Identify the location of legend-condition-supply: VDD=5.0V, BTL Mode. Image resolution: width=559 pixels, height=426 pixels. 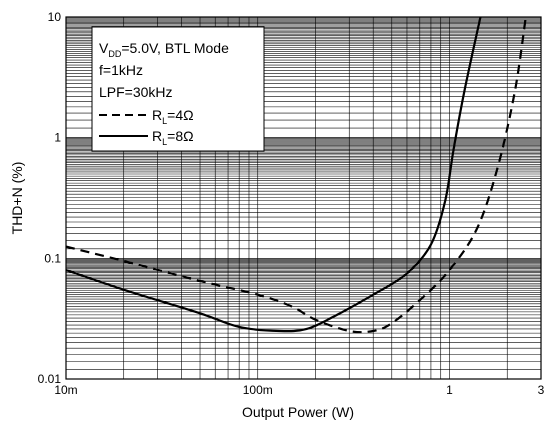
(164, 49).